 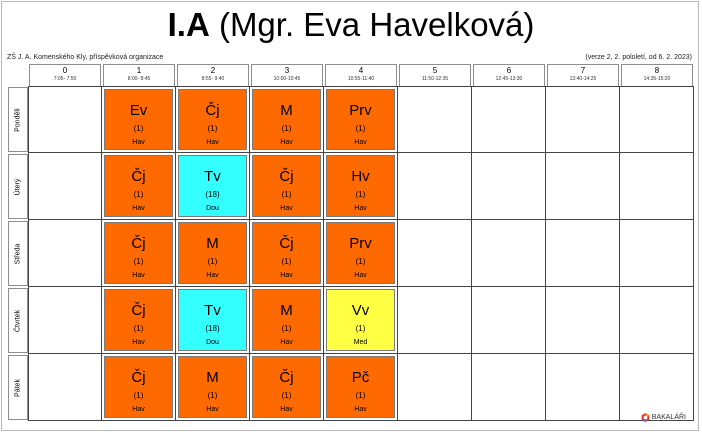 What do you see at coordinates (18, 387) in the screenshot?
I see `day-header: Pátek` at bounding box center [18, 387].